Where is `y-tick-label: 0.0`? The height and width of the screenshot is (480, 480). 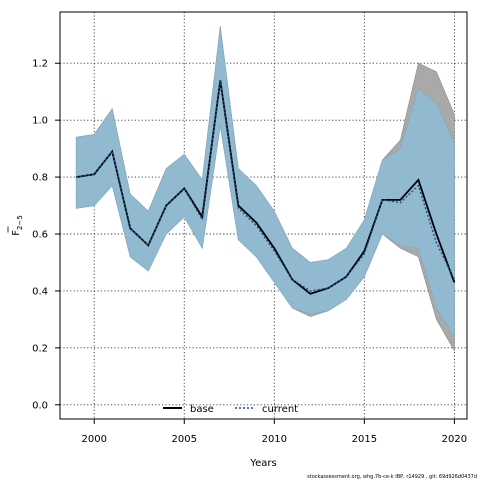
y-tick-label: 0.0 is located at coordinates (40, 405).